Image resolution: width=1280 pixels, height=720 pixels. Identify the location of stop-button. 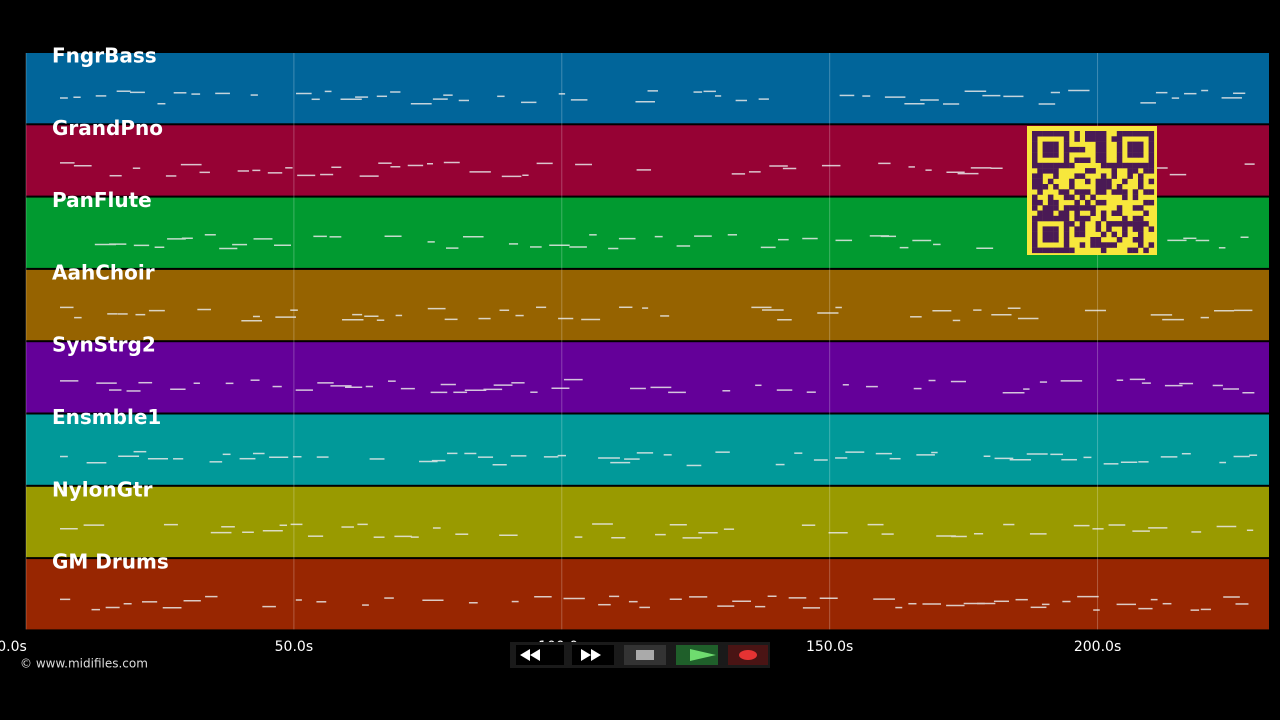
(645, 655).